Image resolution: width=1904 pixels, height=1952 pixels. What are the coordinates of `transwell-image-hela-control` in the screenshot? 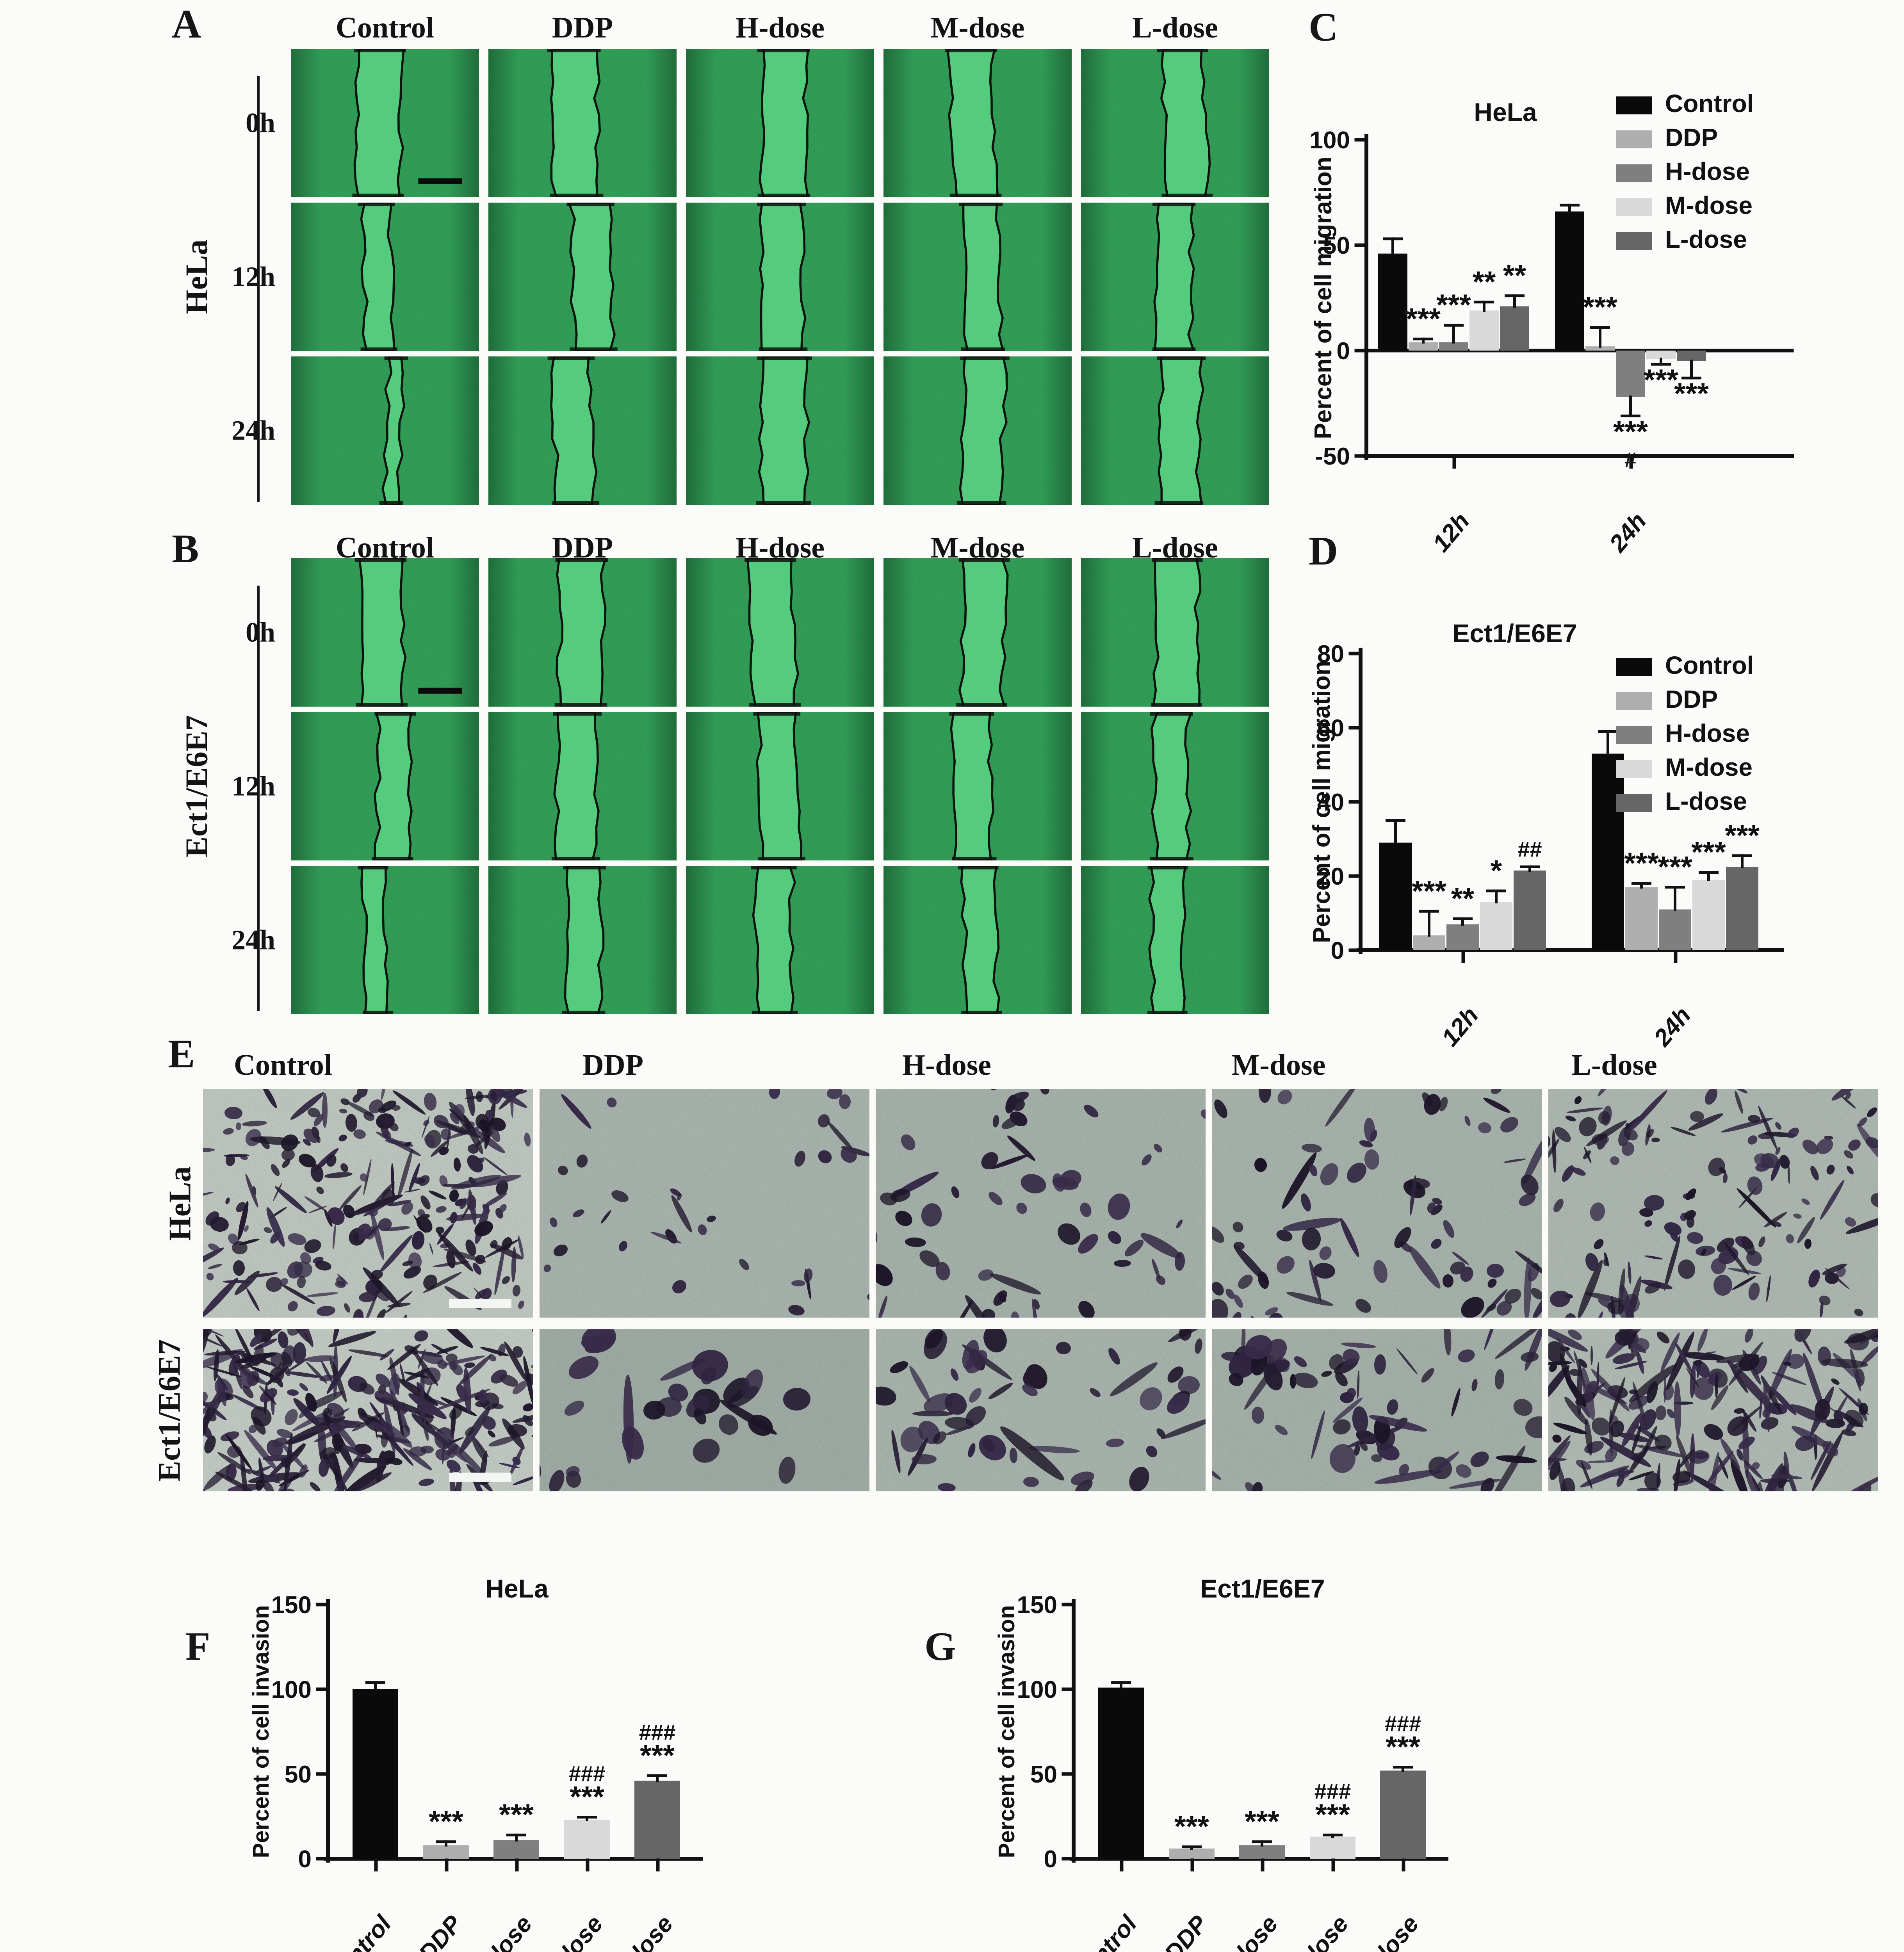 It's located at (368, 1204).